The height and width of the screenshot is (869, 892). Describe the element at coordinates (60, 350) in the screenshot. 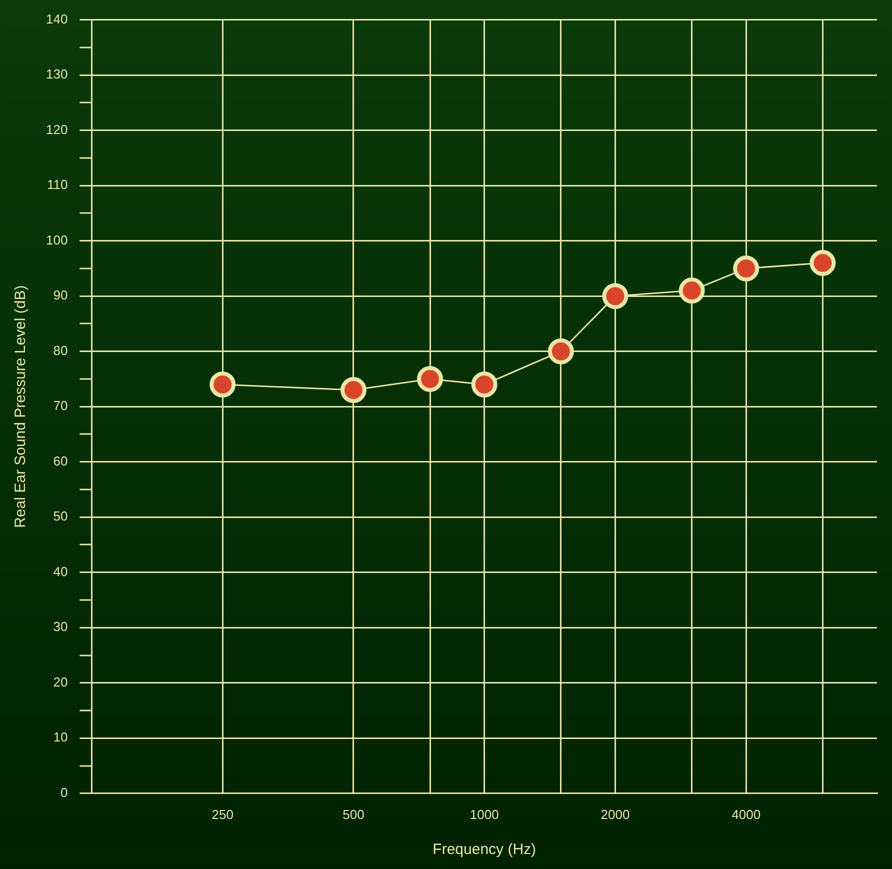

I see `y-tick-label: 80` at that location.